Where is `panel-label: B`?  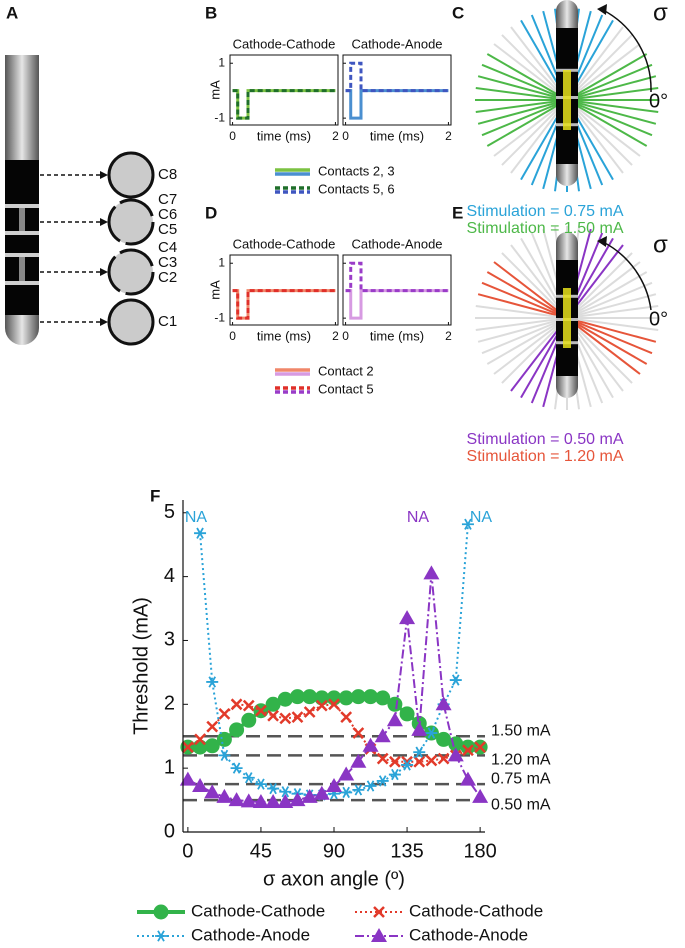 panel-label: B is located at coordinates (211, 12).